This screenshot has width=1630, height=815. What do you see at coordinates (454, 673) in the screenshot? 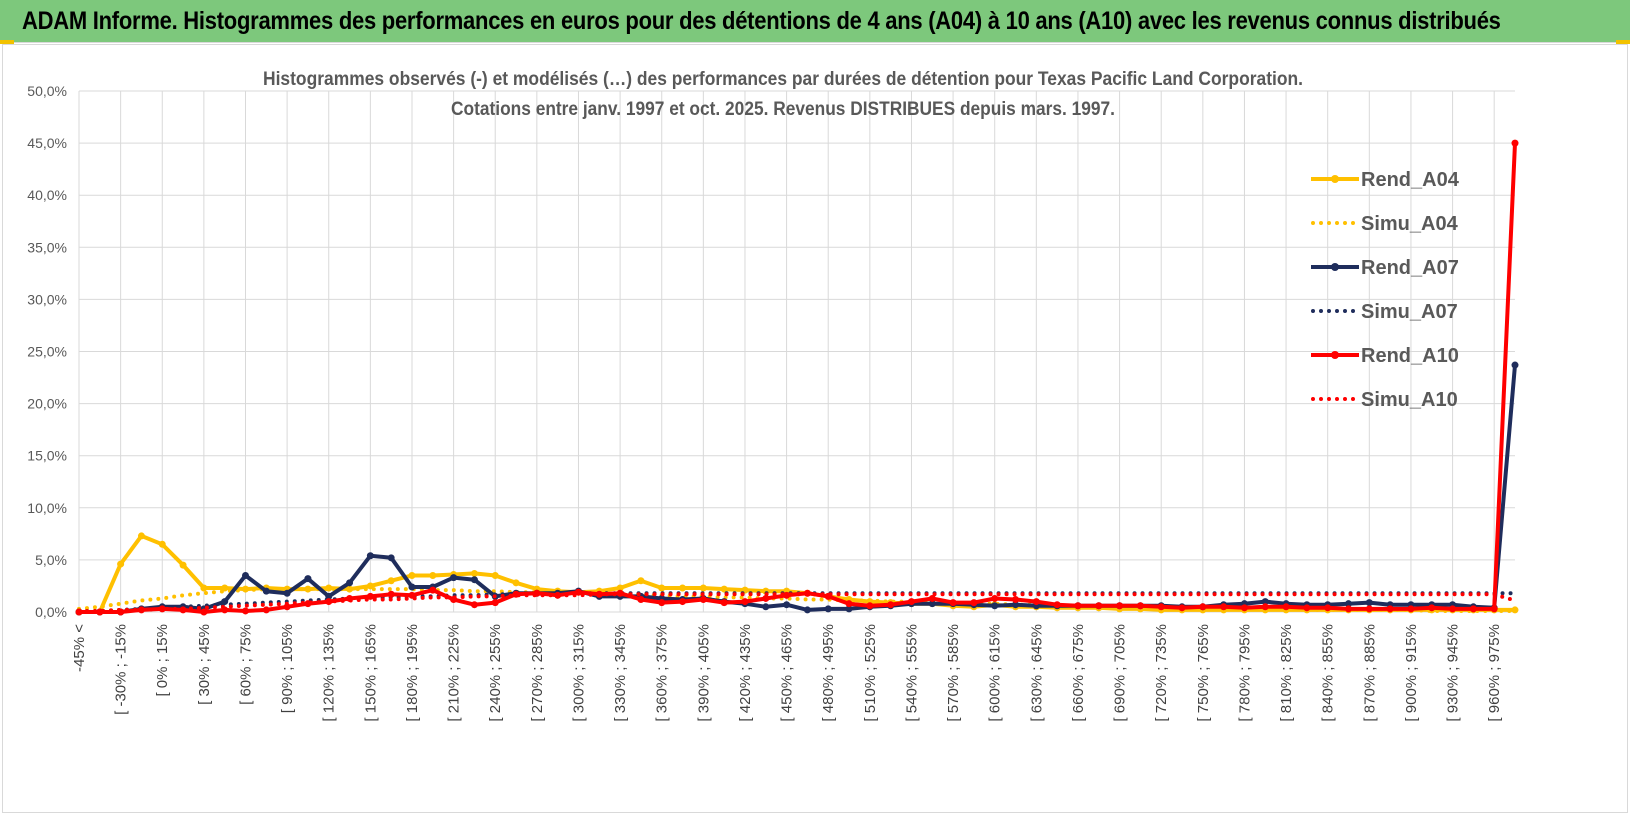
I see `x-category-label: [ 210% ; 225%` at bounding box center [454, 673].